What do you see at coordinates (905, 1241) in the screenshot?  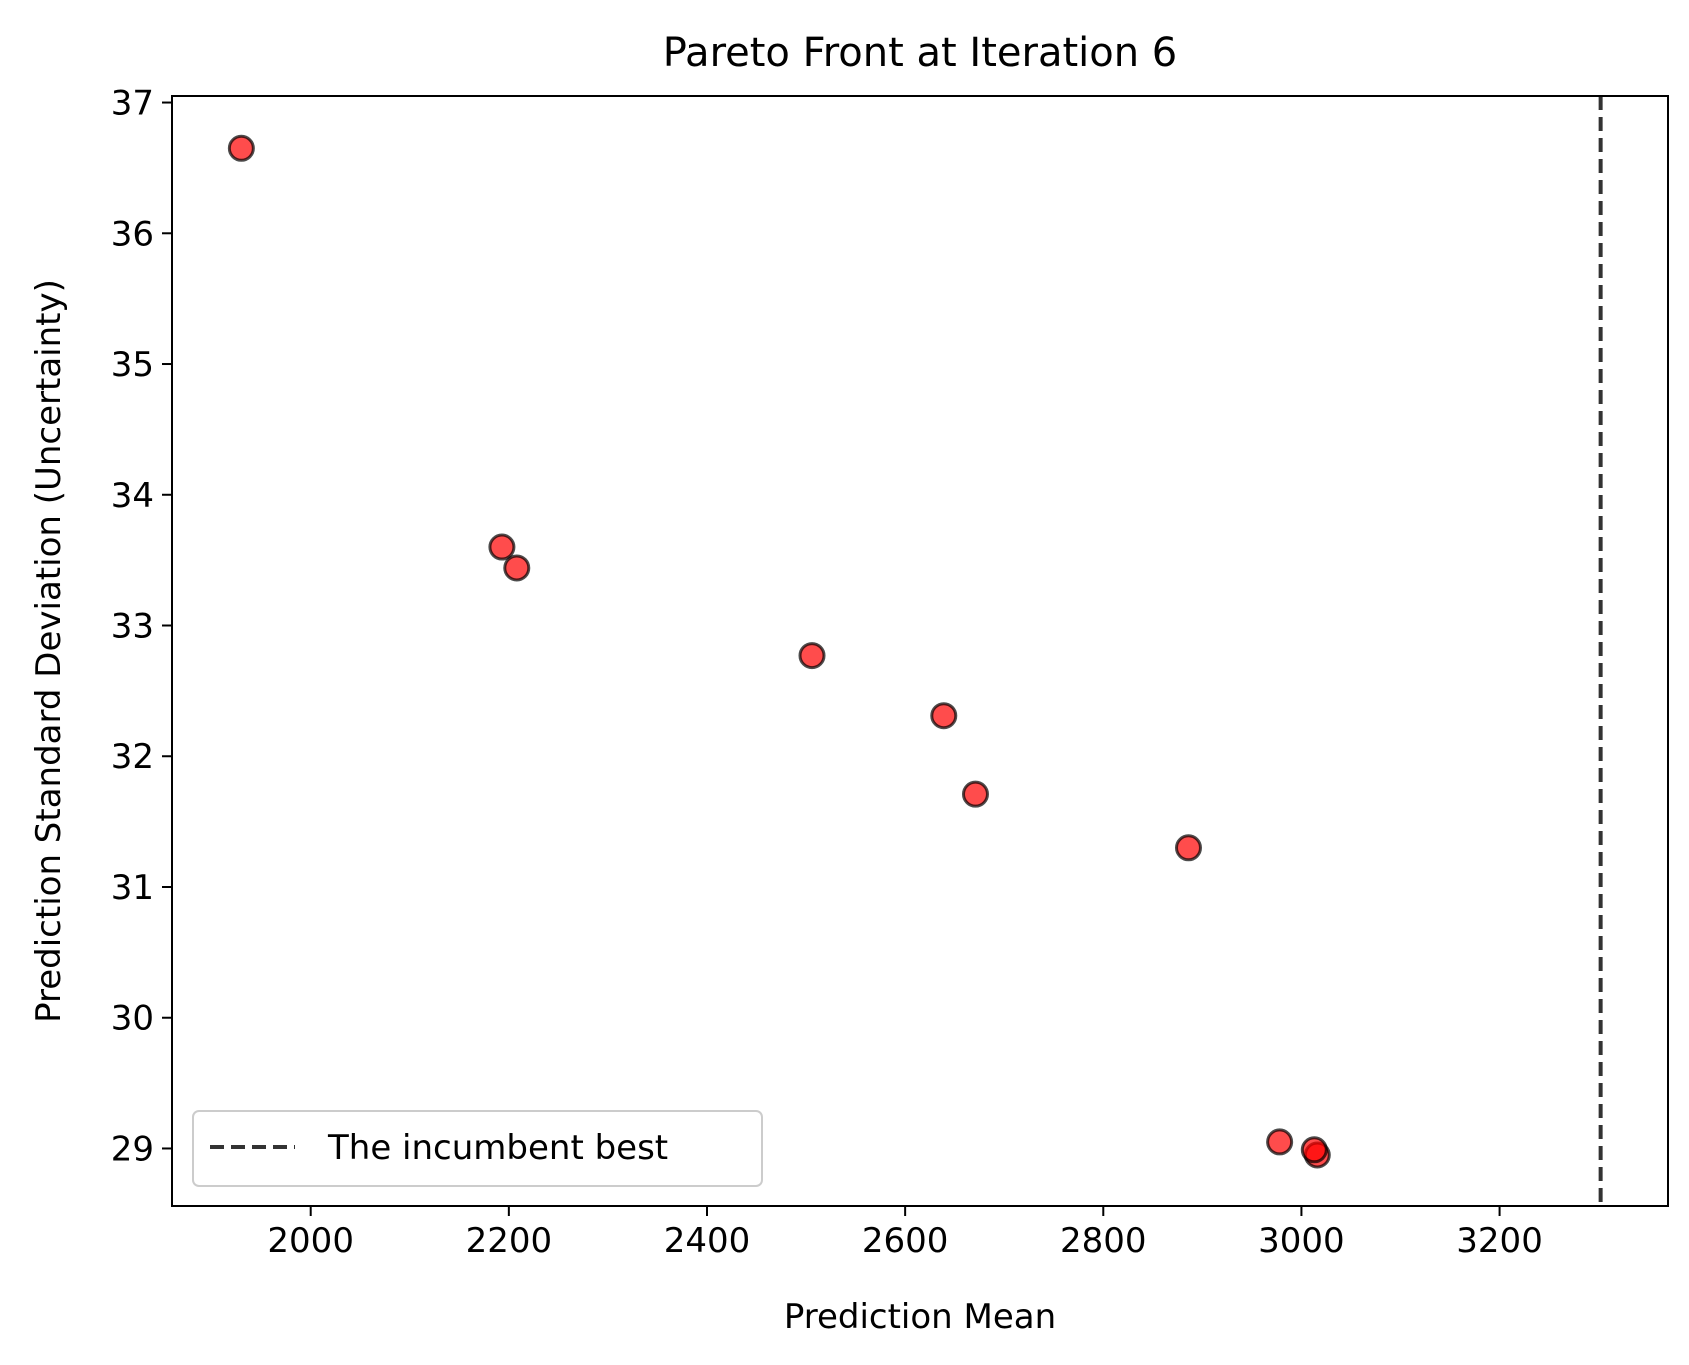 I see `x-tick-label: 2600` at bounding box center [905, 1241].